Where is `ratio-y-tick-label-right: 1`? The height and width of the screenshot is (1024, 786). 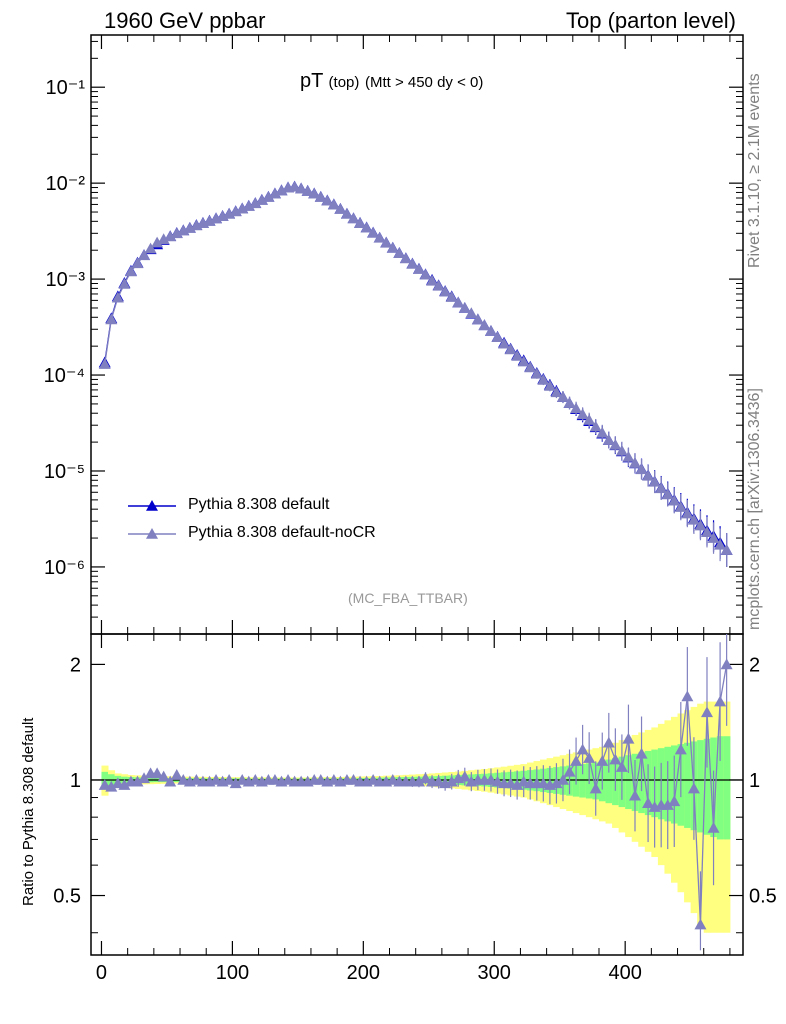
ratio-y-tick-label-right: 1 is located at coordinates (754, 781).